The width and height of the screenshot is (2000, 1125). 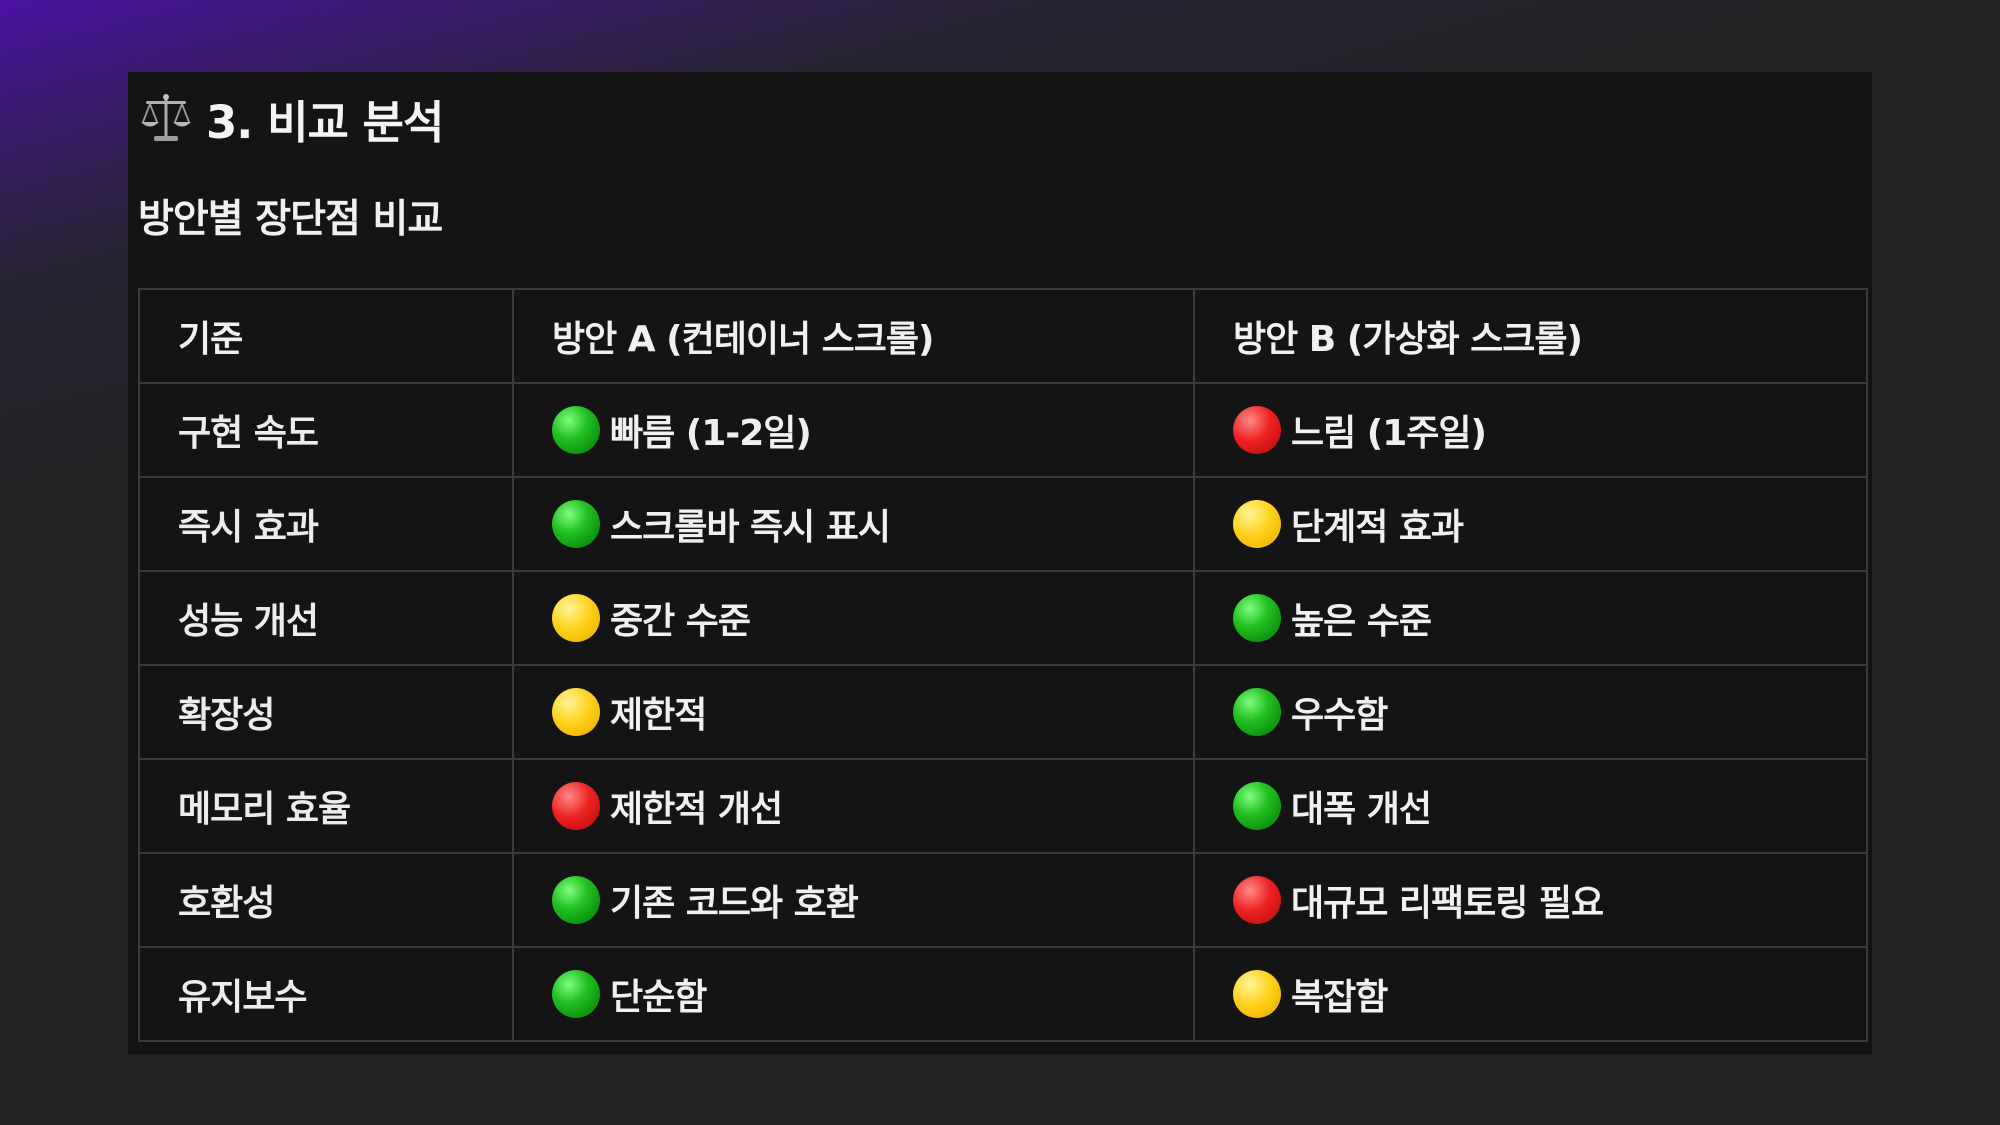 I want to click on option-a-text: 빠름 (1-2일), so click(x=711, y=433).